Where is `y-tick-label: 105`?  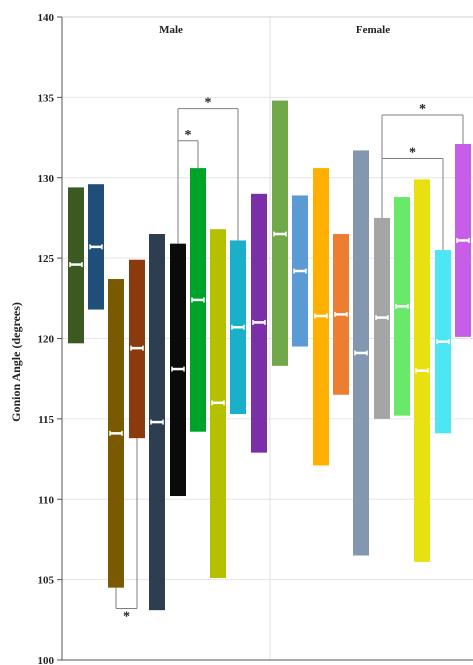
y-tick-label: 105 is located at coordinates (46, 581).